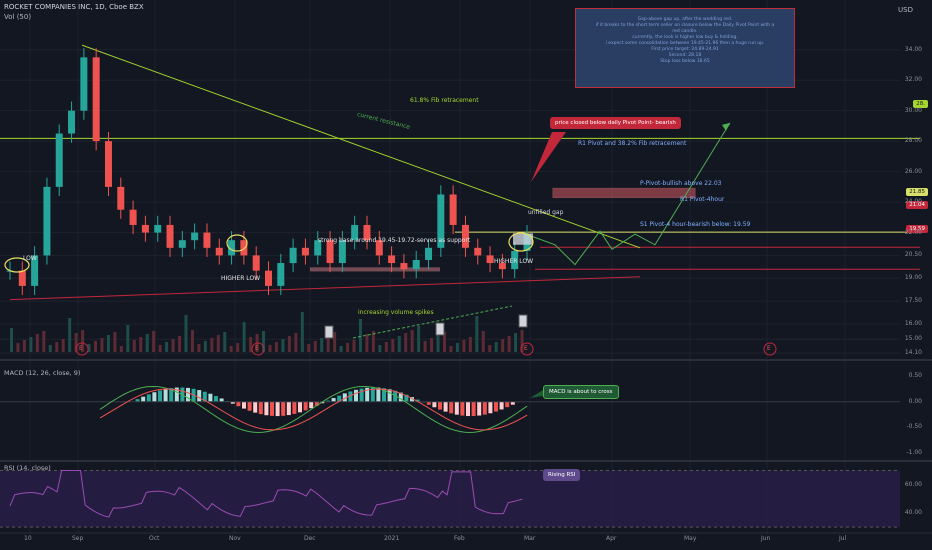  What do you see at coordinates (913, 171) in the screenshot?
I see `price-axis-label: 26.00` at bounding box center [913, 171].